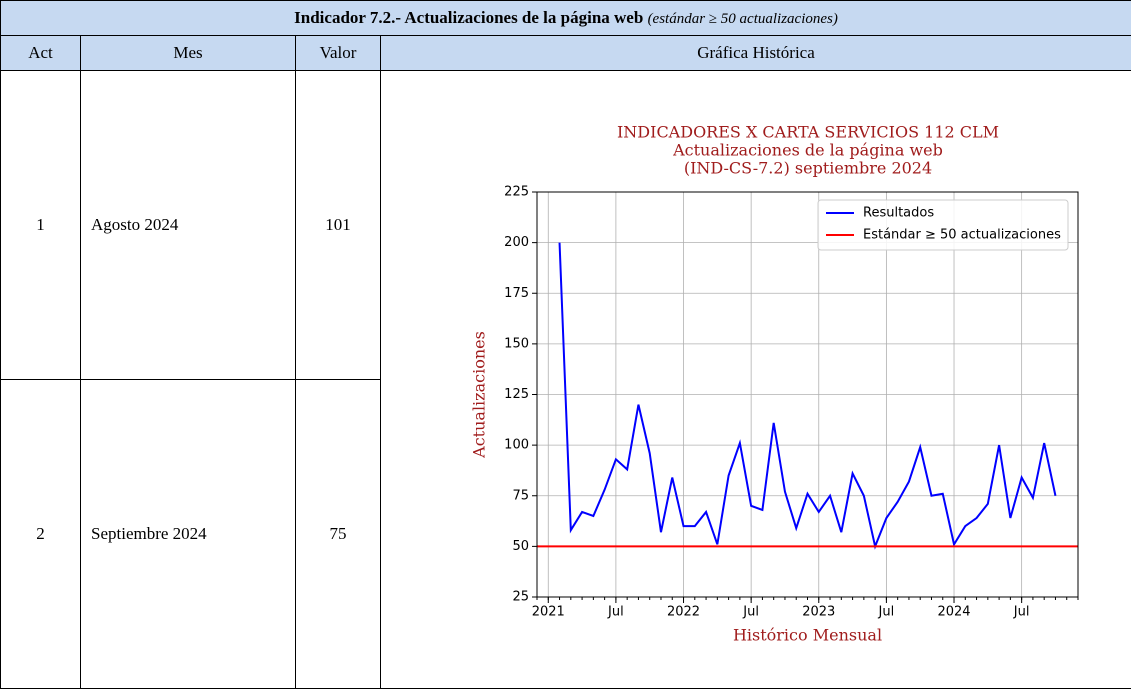 Image resolution: width=1131 pixels, height=689 pixels. Describe the element at coordinates (520, 546) in the screenshot. I see `y-tick-label: 50` at that location.